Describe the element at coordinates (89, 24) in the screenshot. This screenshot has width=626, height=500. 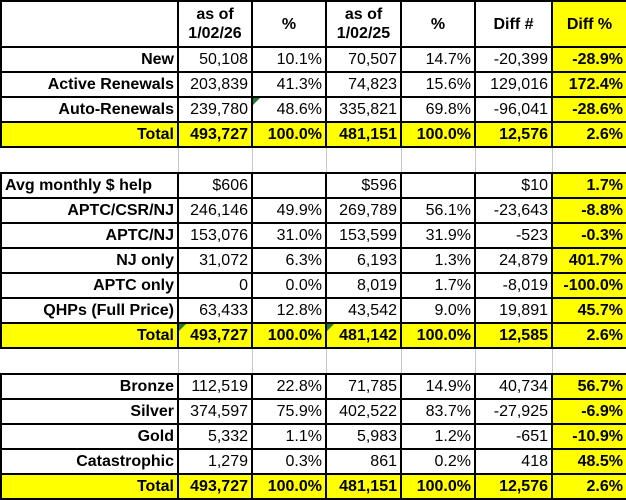
I see `corner-cell` at that location.